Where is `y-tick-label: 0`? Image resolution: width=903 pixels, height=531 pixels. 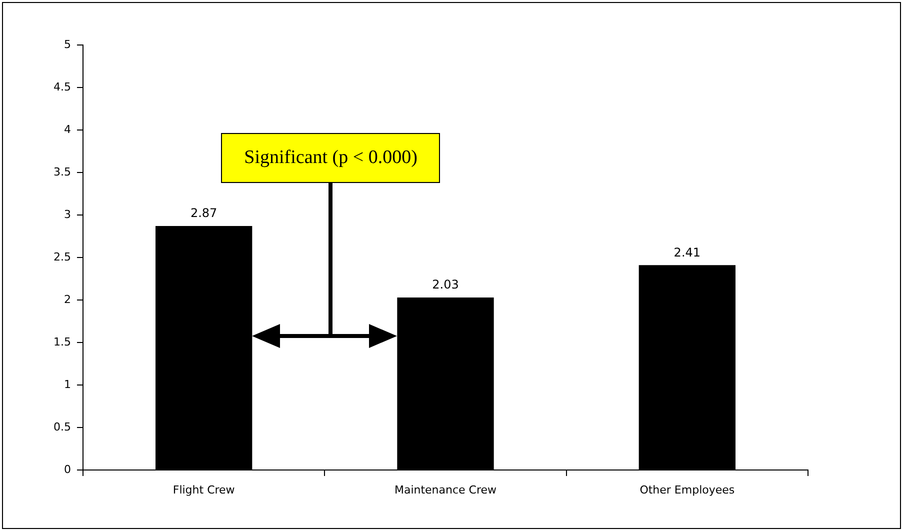 y-tick-label: 0 is located at coordinates (67, 469).